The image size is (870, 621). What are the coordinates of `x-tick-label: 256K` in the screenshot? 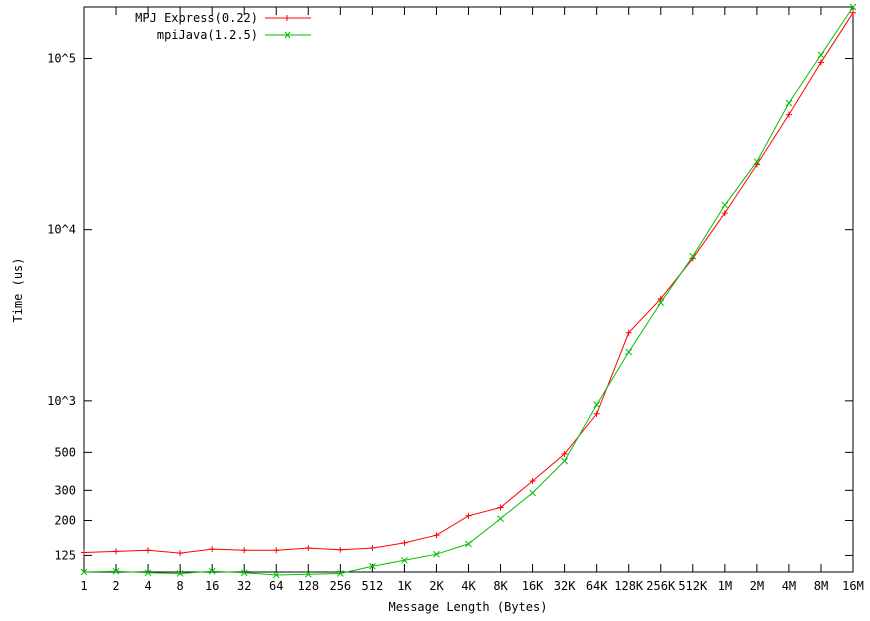 It's located at (661, 586).